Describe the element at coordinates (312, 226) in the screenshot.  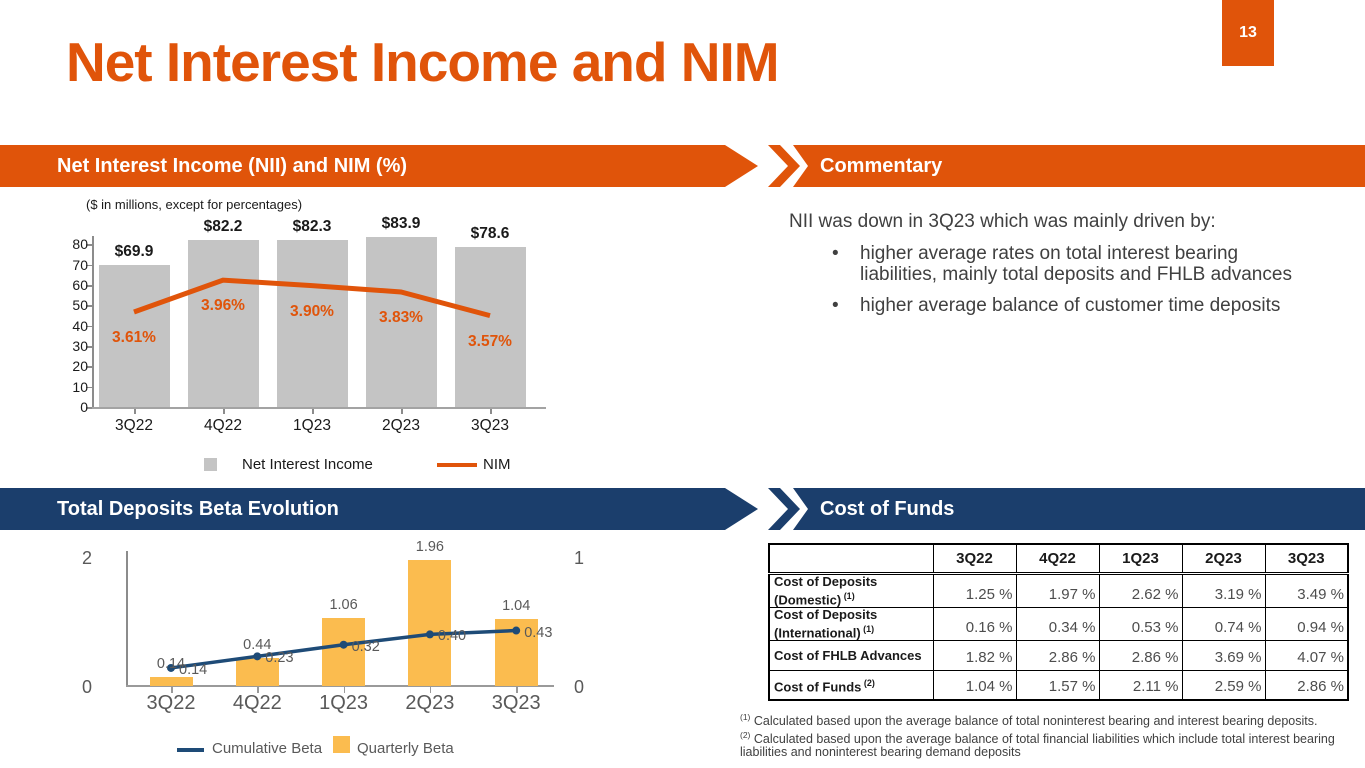
I see `nii-bar-value-label: $82.3` at that location.